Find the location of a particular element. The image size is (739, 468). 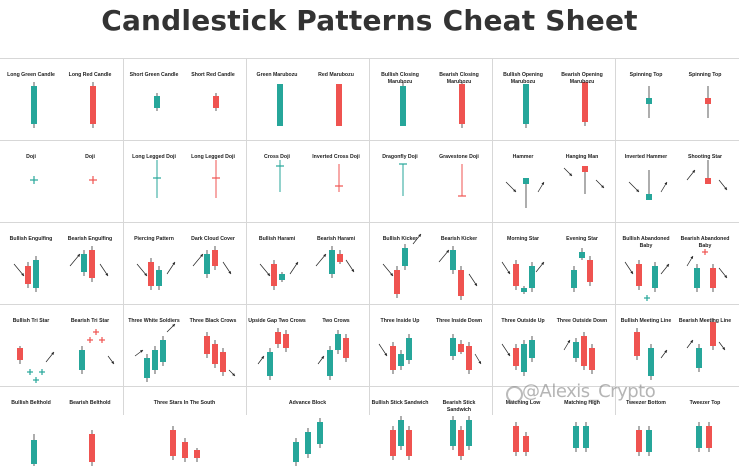

pattern-label: Cross Doji is located at coordinates (277, 157).